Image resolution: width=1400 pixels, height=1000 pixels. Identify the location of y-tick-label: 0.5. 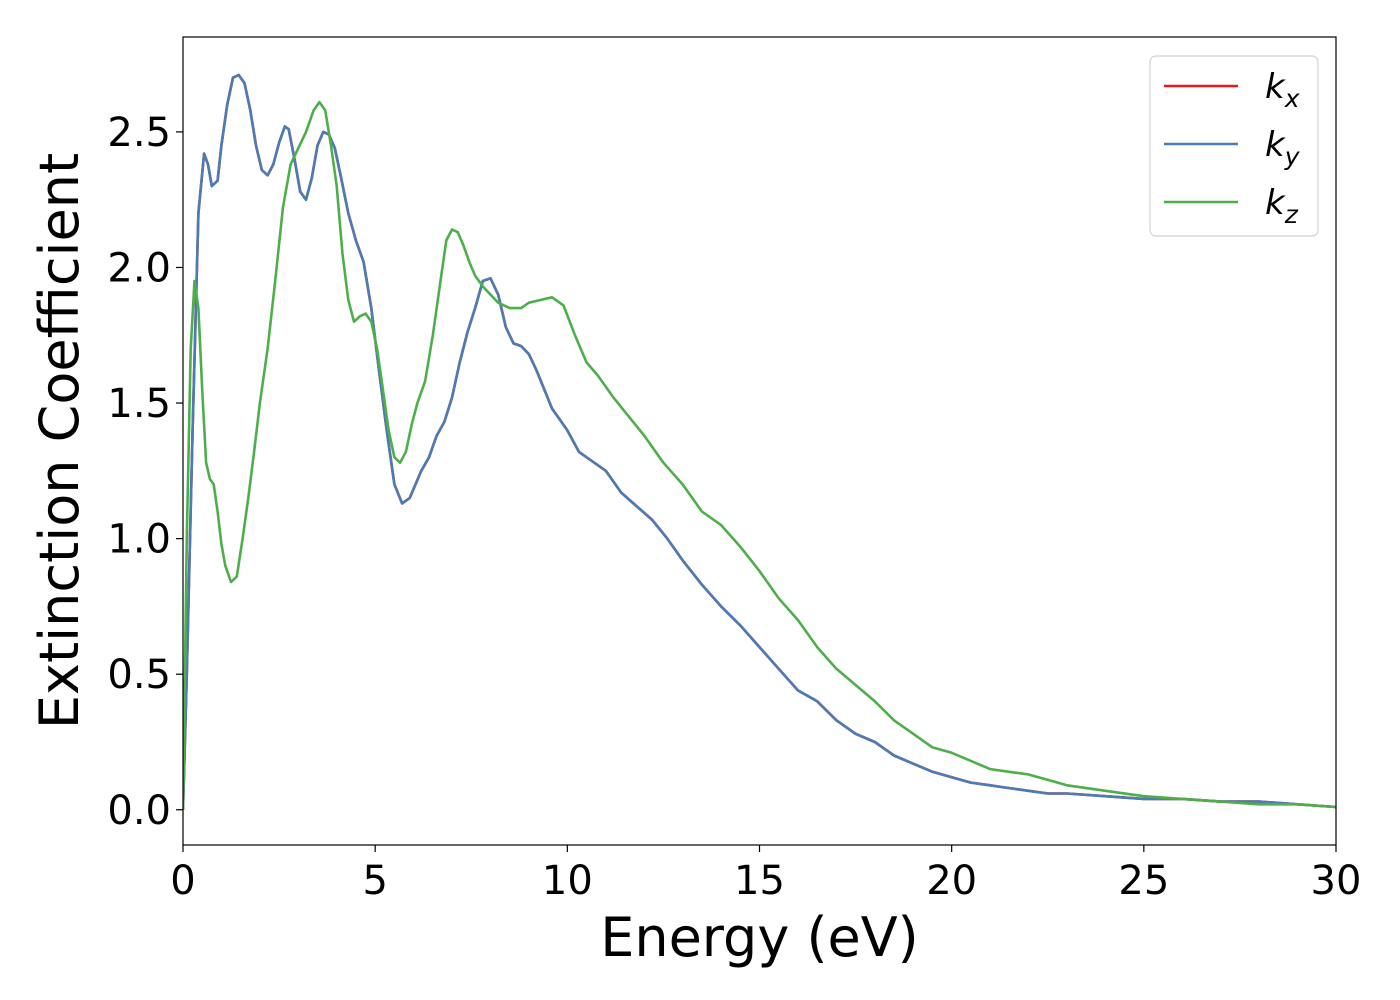
(139, 675).